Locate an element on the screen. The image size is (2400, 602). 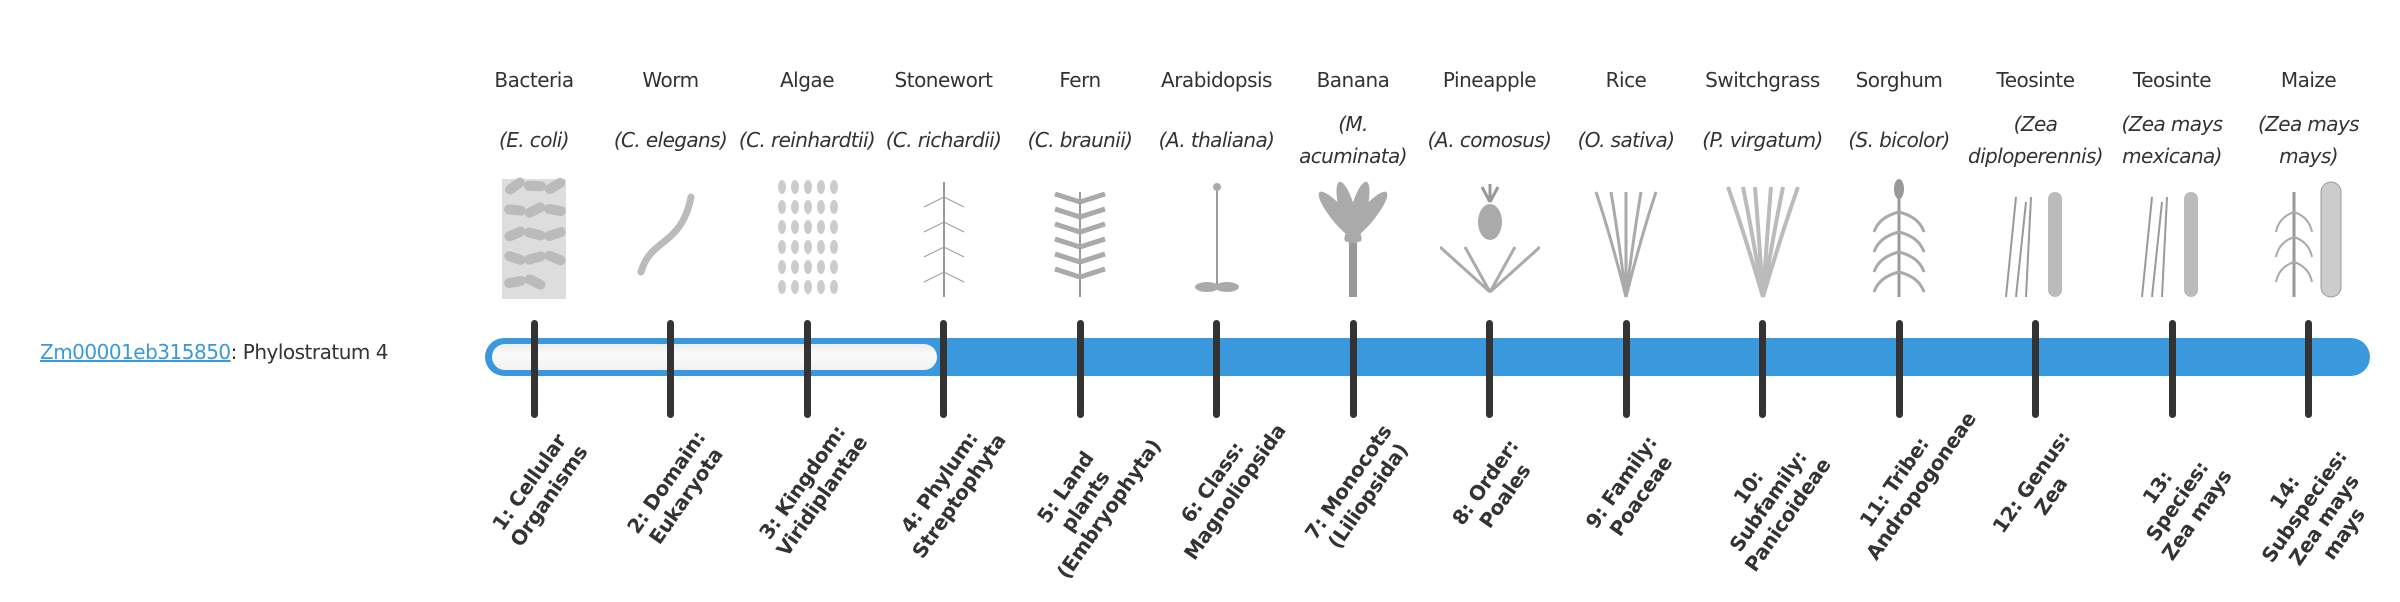
organism-common-name: Arabidopsis is located at coordinates (1216, 80).